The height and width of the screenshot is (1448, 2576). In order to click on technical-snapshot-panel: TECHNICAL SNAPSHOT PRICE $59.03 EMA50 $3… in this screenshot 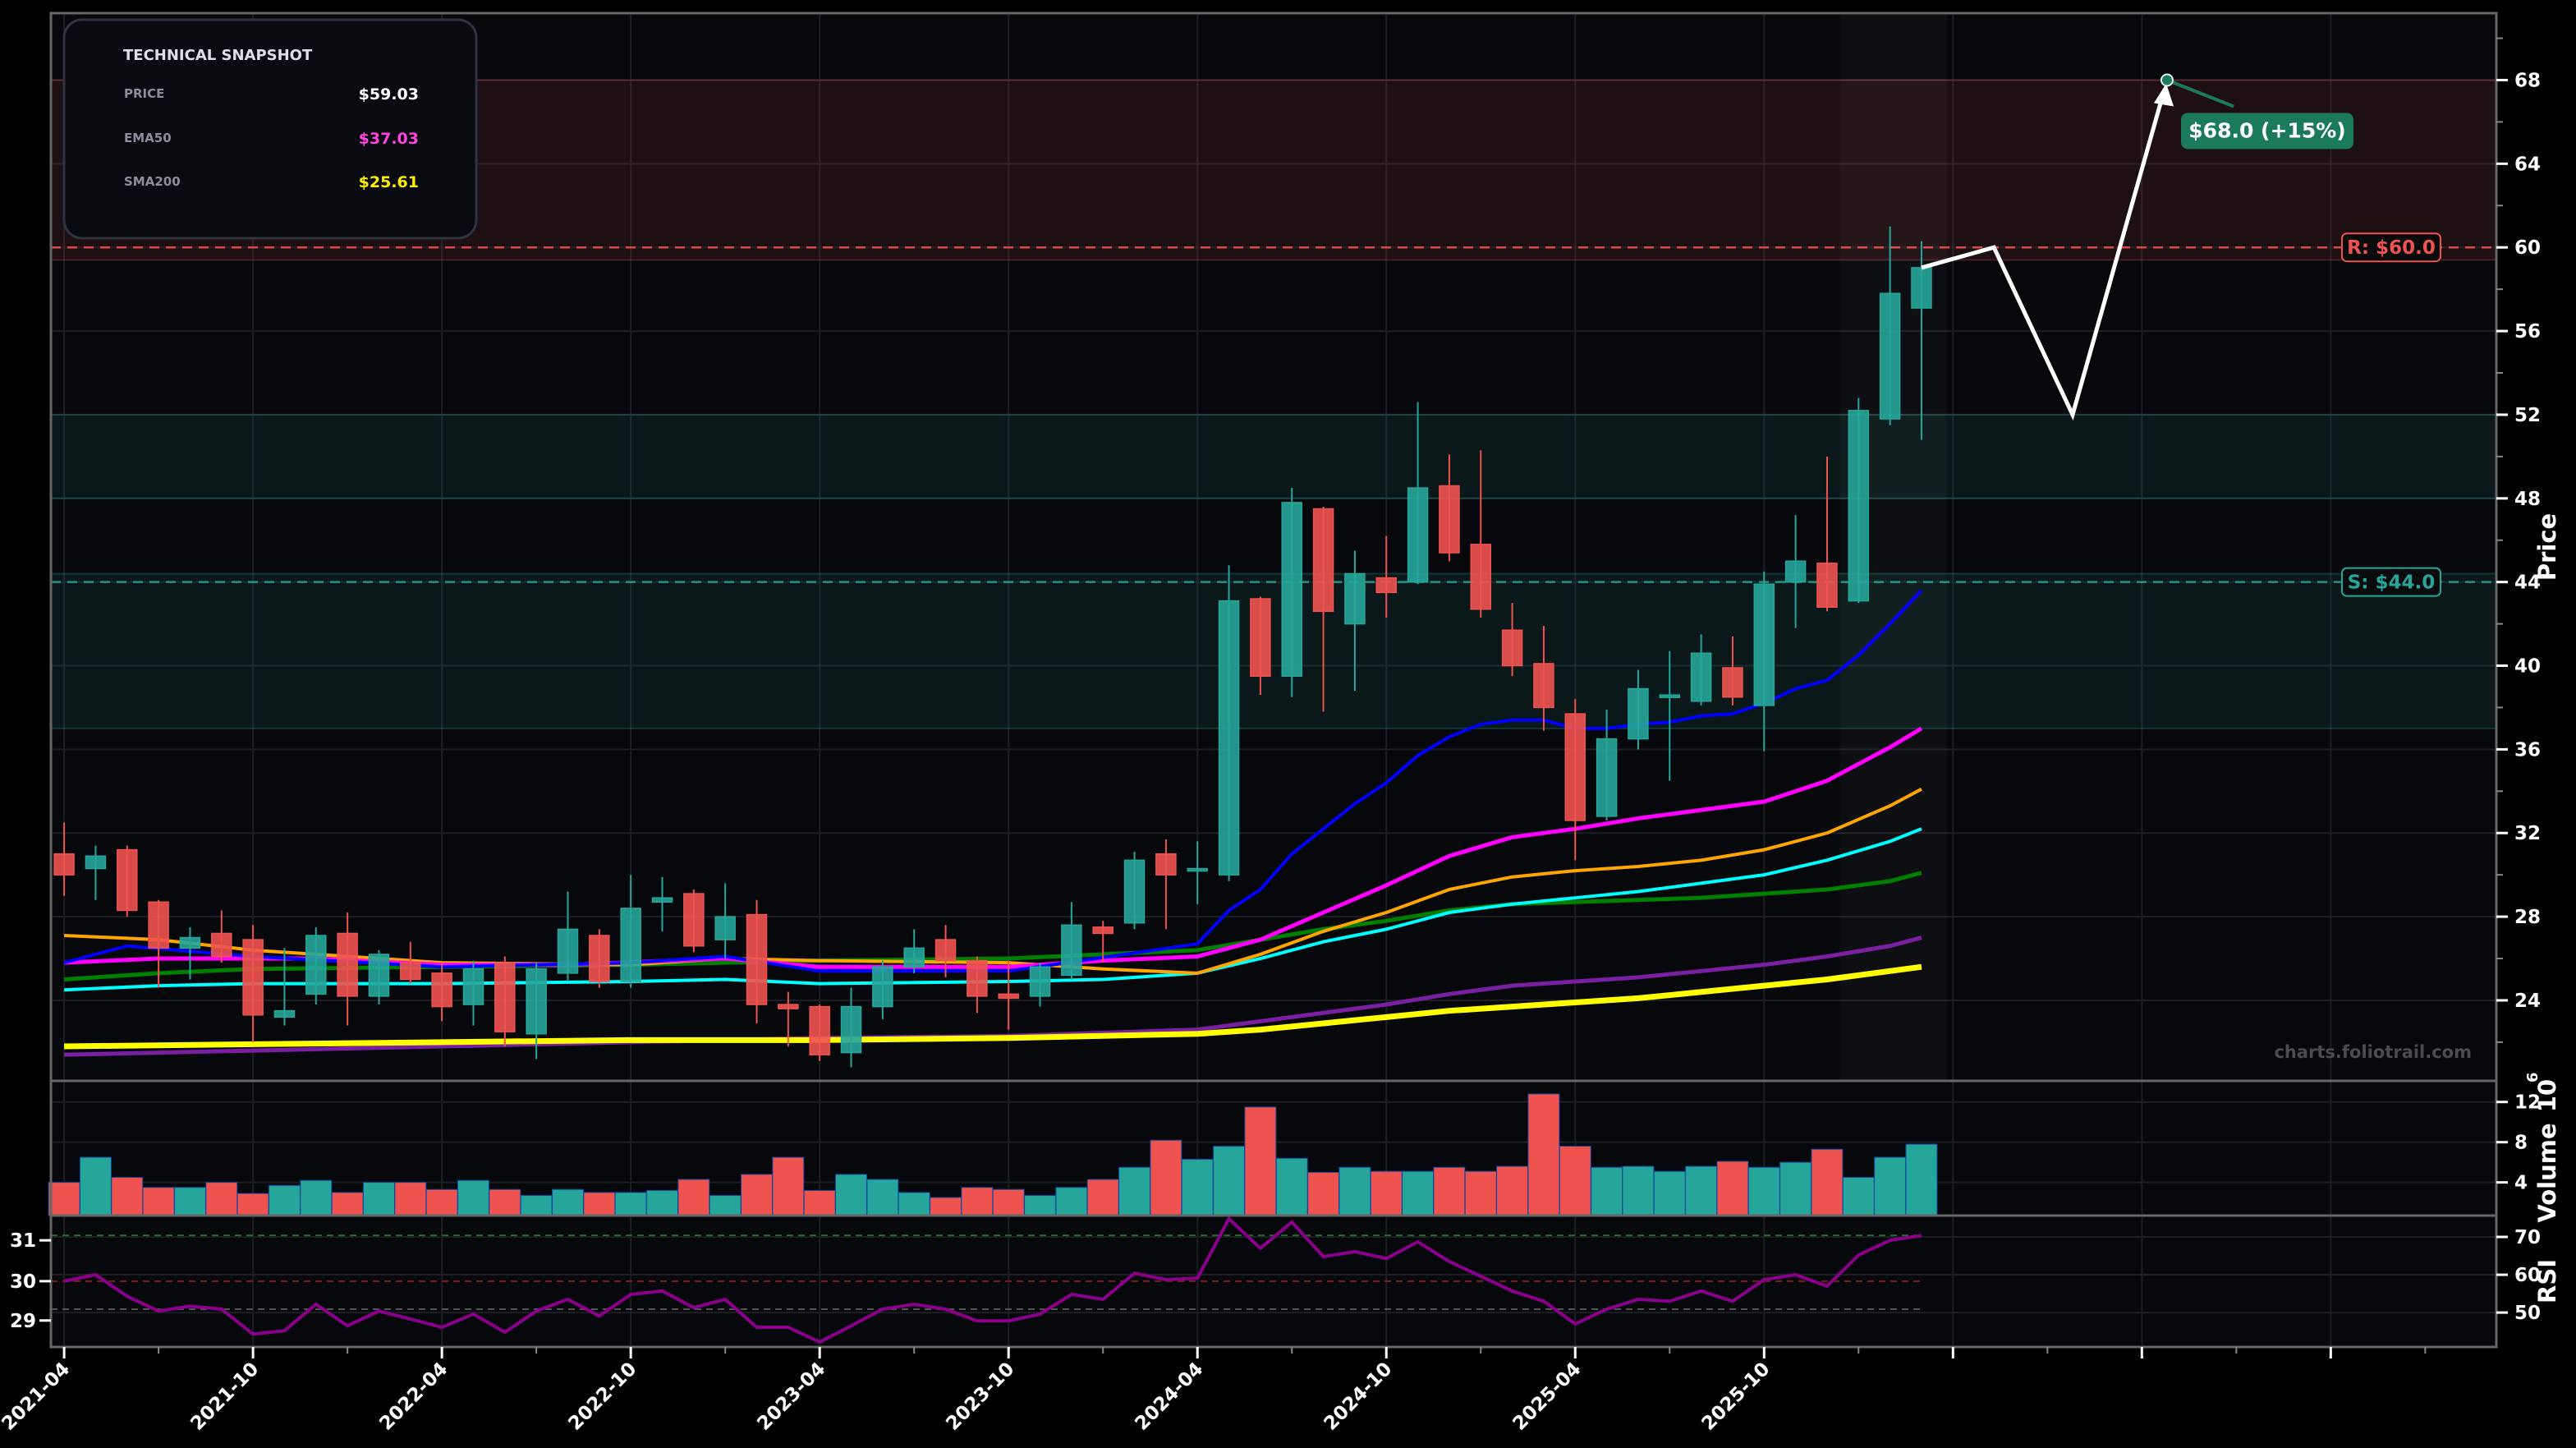, I will do `click(270, 129)`.